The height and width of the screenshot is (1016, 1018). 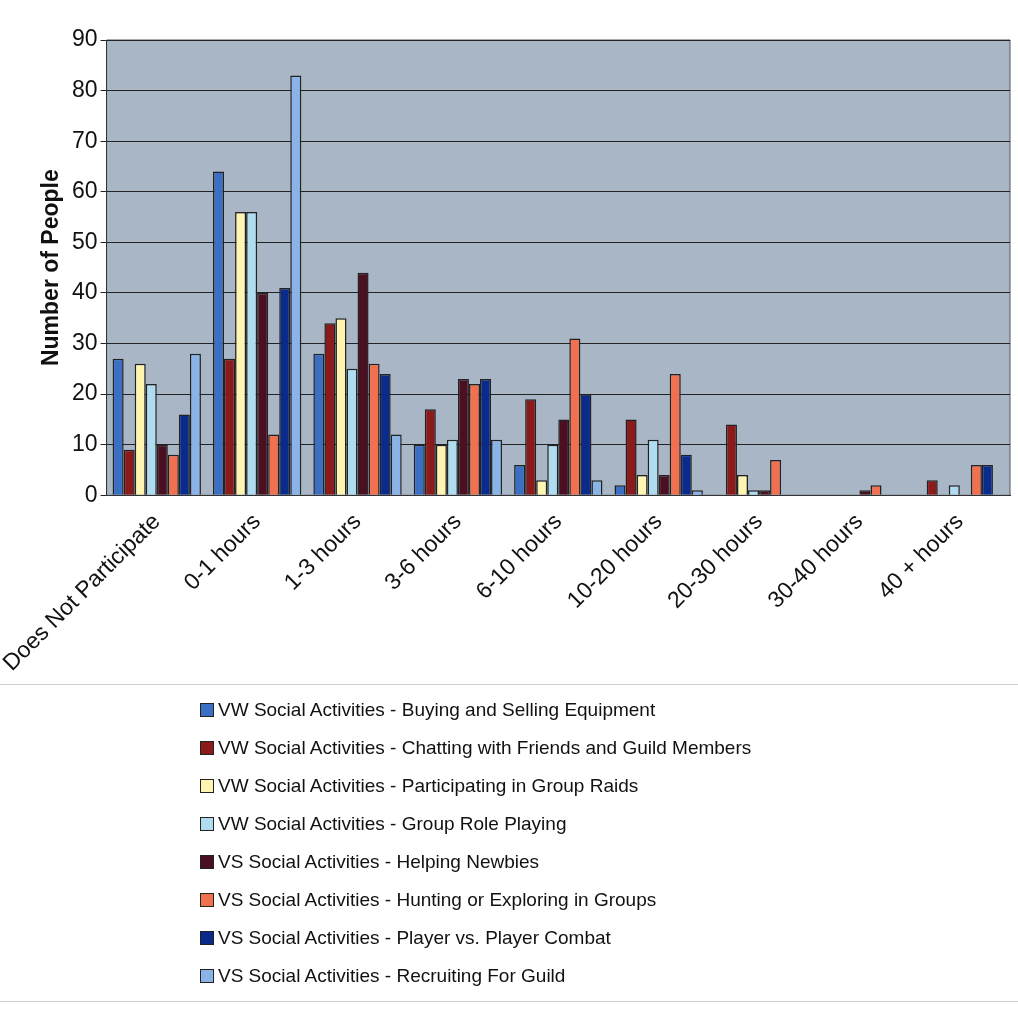 I want to click on legend-label: VS Social Activities - Player vs. Player Combat, so click(x=414, y=938).